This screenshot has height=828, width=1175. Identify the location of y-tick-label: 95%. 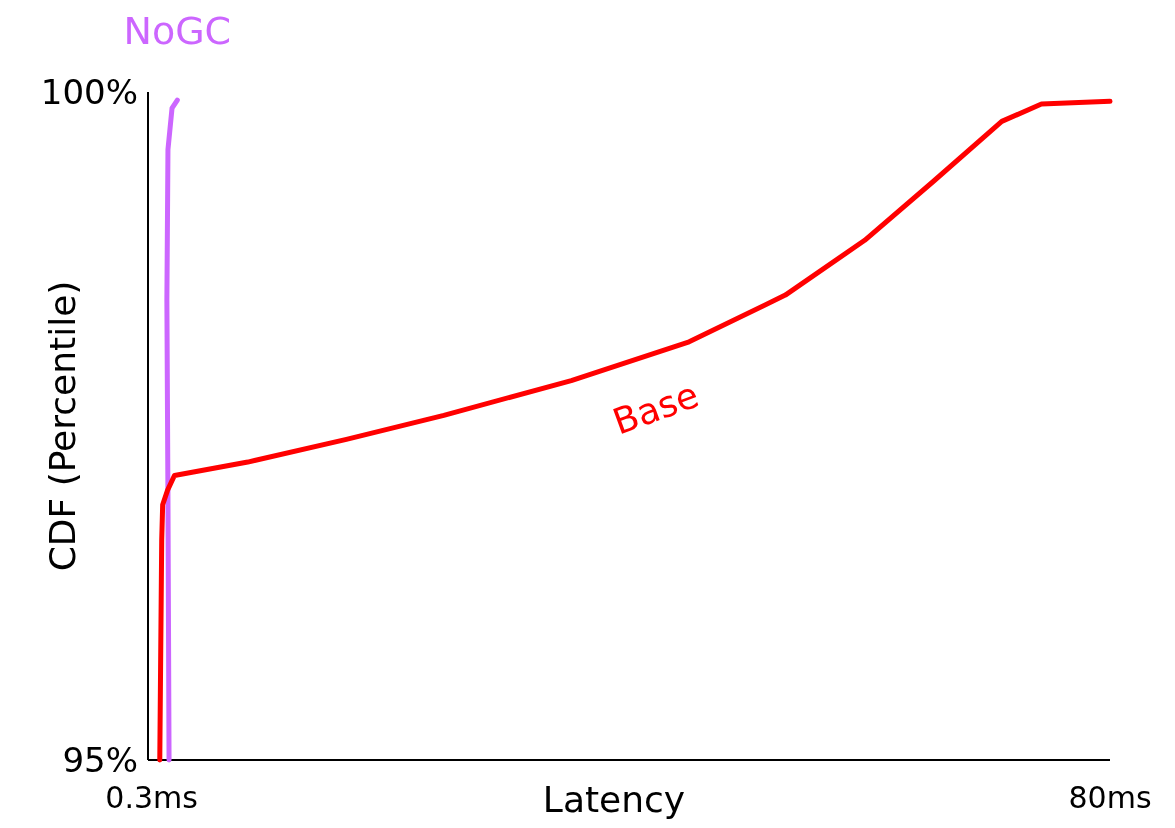
(100, 760).